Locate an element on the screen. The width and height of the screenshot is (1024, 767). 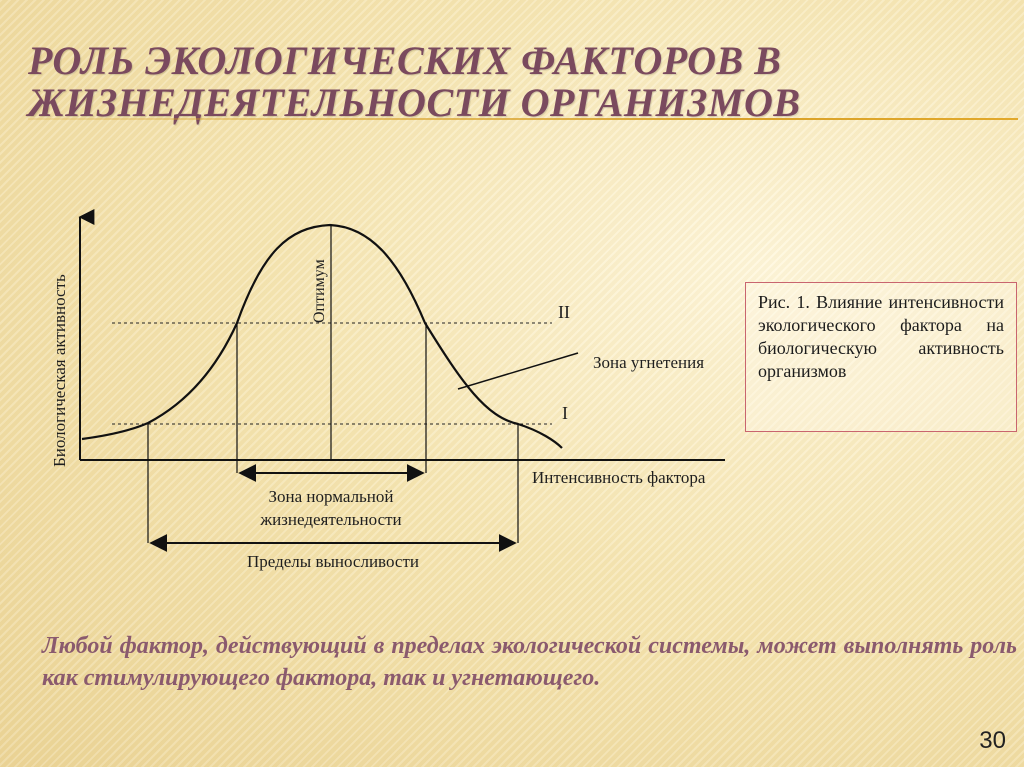
level-upper-label: II is located at coordinates (564, 312).